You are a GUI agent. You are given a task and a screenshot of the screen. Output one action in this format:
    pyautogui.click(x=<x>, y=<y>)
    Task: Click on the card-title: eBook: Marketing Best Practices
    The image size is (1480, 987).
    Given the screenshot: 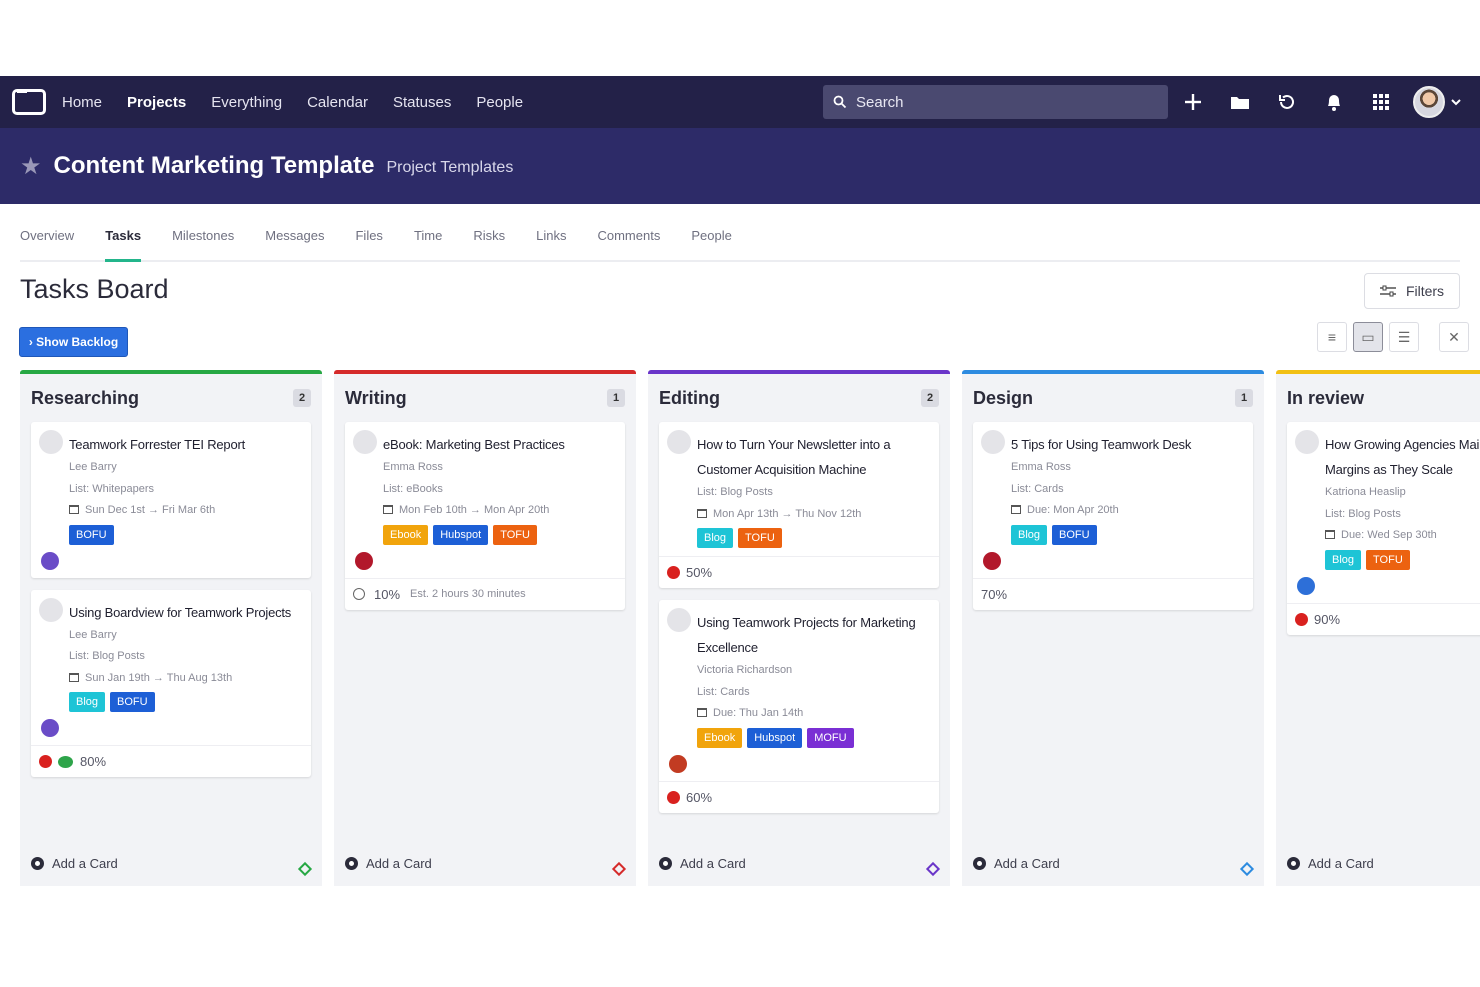 What is the action you would take?
    pyautogui.click(x=474, y=444)
    